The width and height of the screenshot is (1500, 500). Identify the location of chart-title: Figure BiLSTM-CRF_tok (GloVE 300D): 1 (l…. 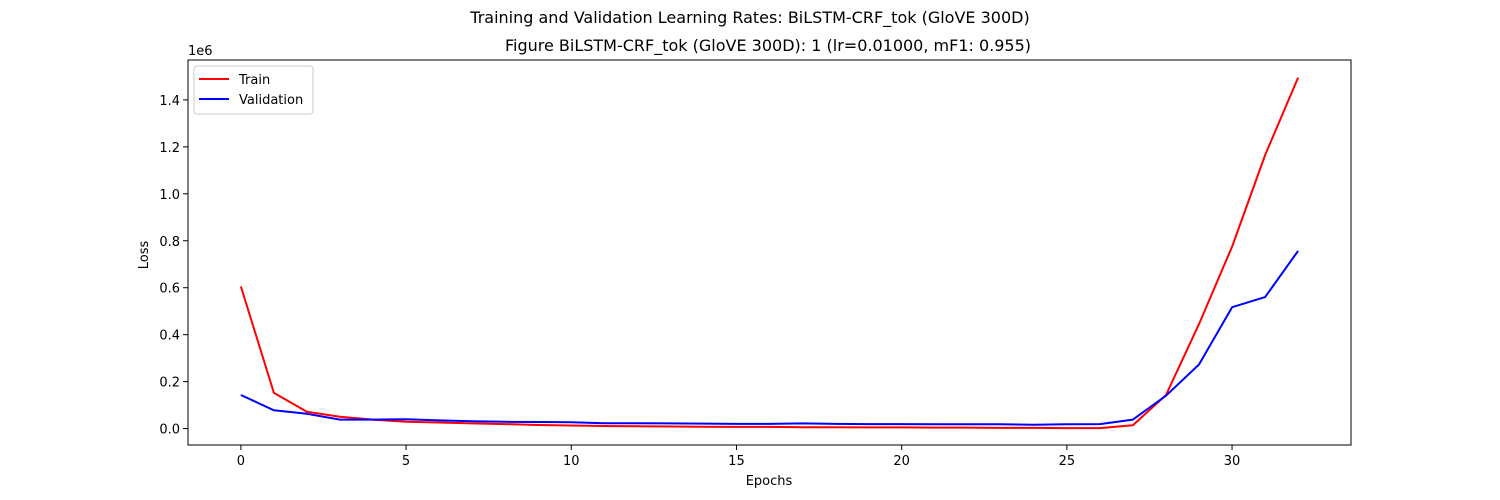
(768, 46).